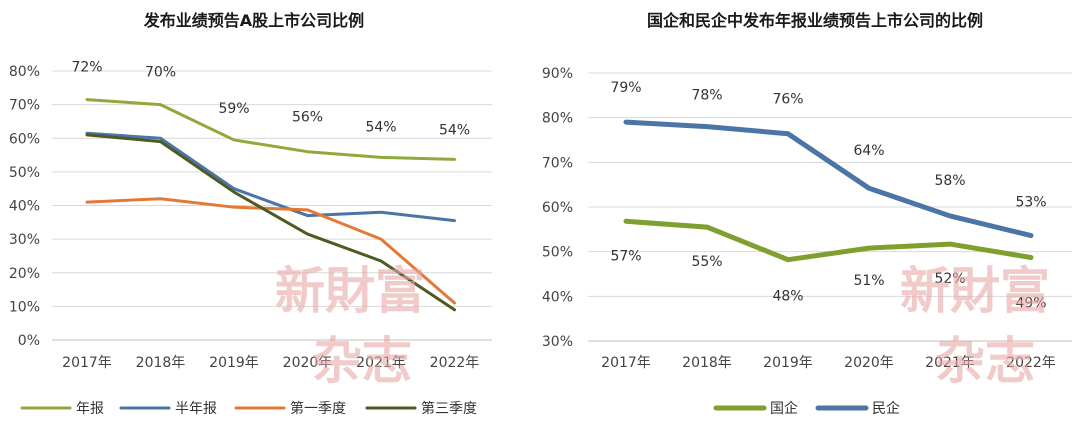 This screenshot has height=429, width=1080. Describe the element at coordinates (949, 279) in the screenshot. I see `data-label: 52%` at that location.